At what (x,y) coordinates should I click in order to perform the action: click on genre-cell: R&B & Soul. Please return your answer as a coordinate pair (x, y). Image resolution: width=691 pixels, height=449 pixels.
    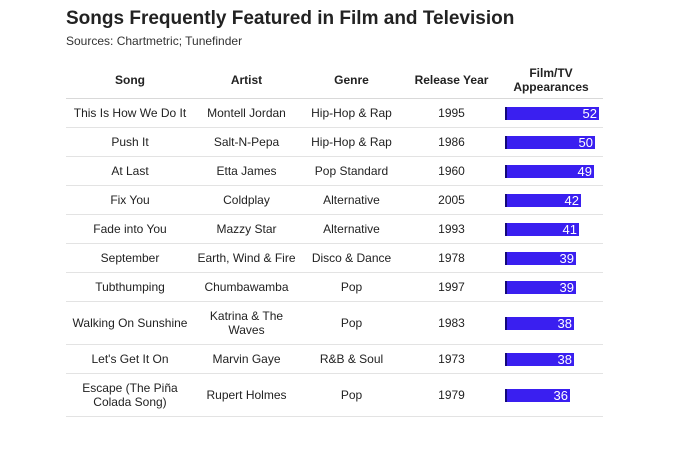
    Looking at the image, I should click on (351, 359).